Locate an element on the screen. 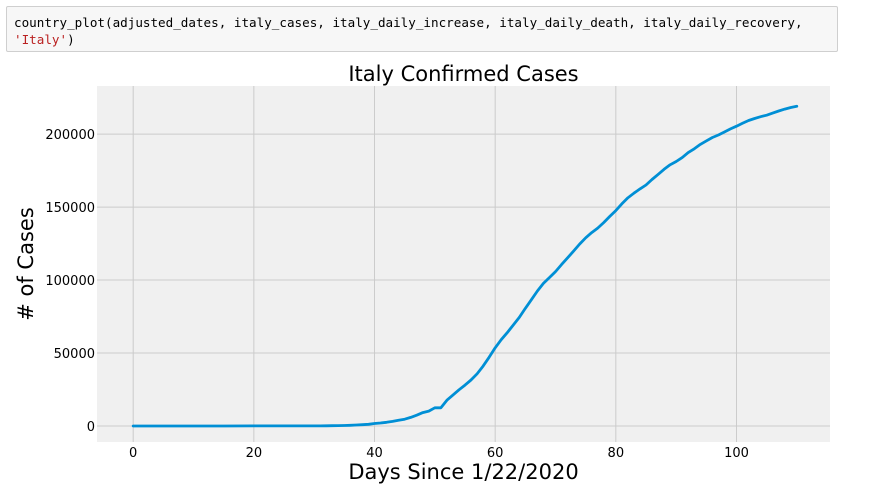 Image resolution: width=870 pixels, height=492 pixels. x-tick-label: 80 is located at coordinates (616, 453).